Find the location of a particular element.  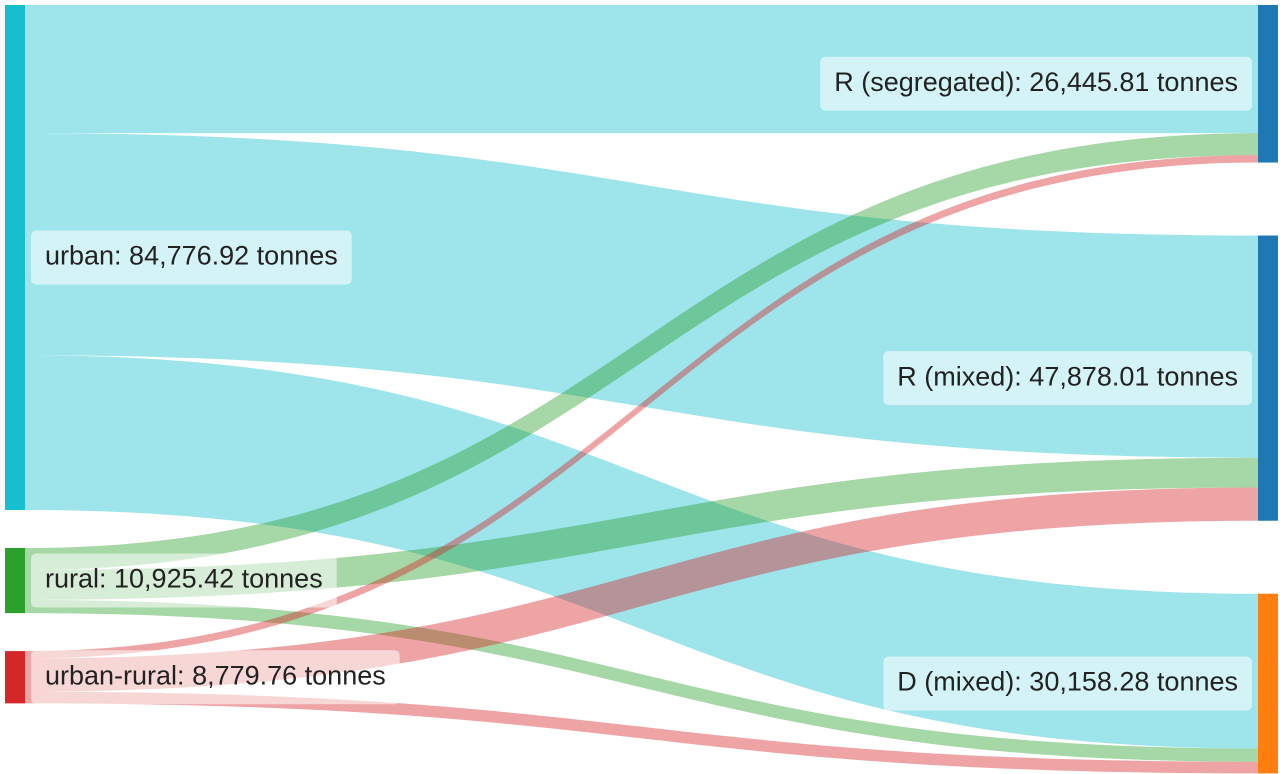

node-label: rural: 10,925.42 tonnes is located at coordinates (184, 579).